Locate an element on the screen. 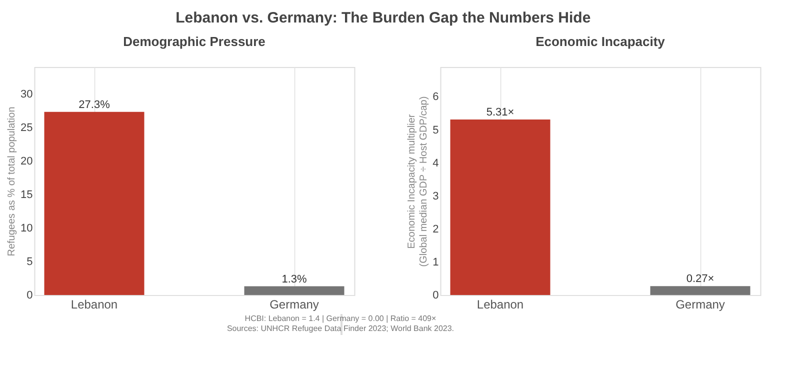 This screenshot has height=369, width=800. y-tick-label: 6 is located at coordinates (435, 97).